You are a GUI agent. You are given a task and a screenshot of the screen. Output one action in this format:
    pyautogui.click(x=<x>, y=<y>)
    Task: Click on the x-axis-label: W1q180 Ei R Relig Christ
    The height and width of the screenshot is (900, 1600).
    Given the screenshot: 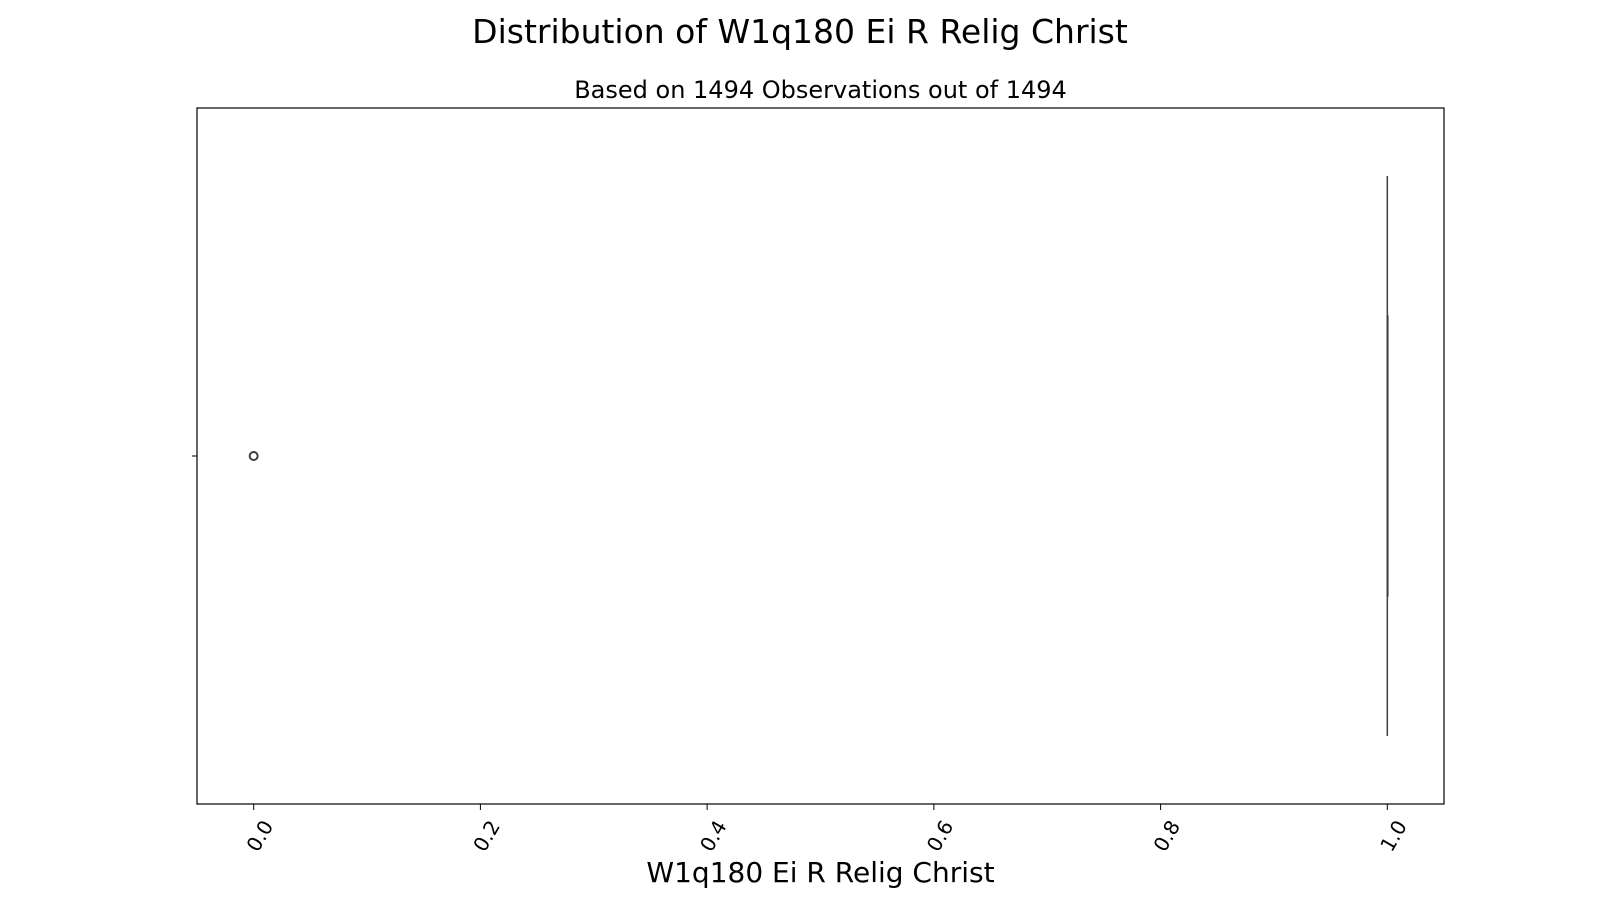 What is the action you would take?
    pyautogui.click(x=820, y=872)
    